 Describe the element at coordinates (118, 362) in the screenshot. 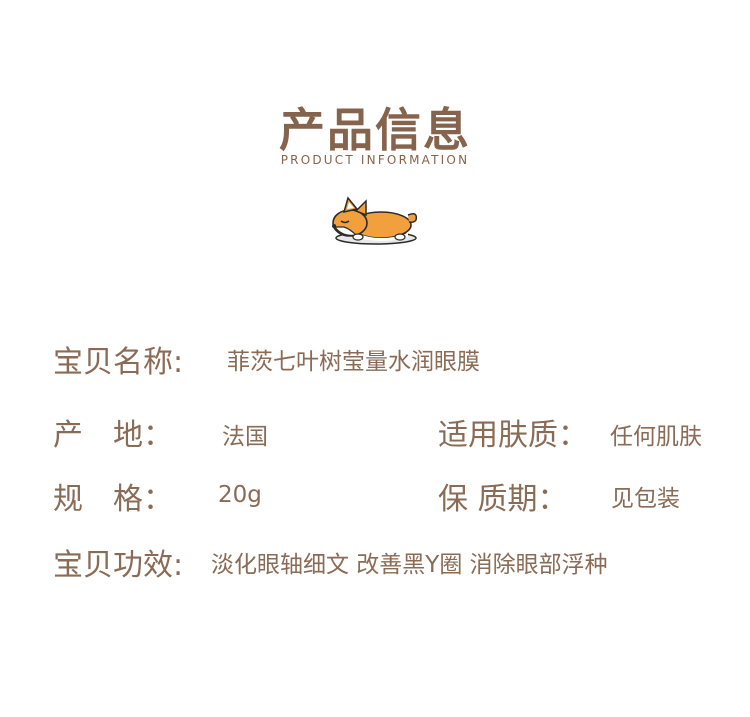

I see `product-name-label: 宝贝名称:` at that location.